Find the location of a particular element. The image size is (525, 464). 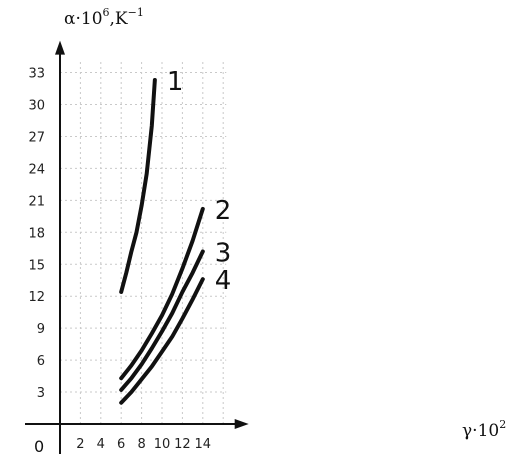

y-tick-label-33: 33 is located at coordinates (36, 74).